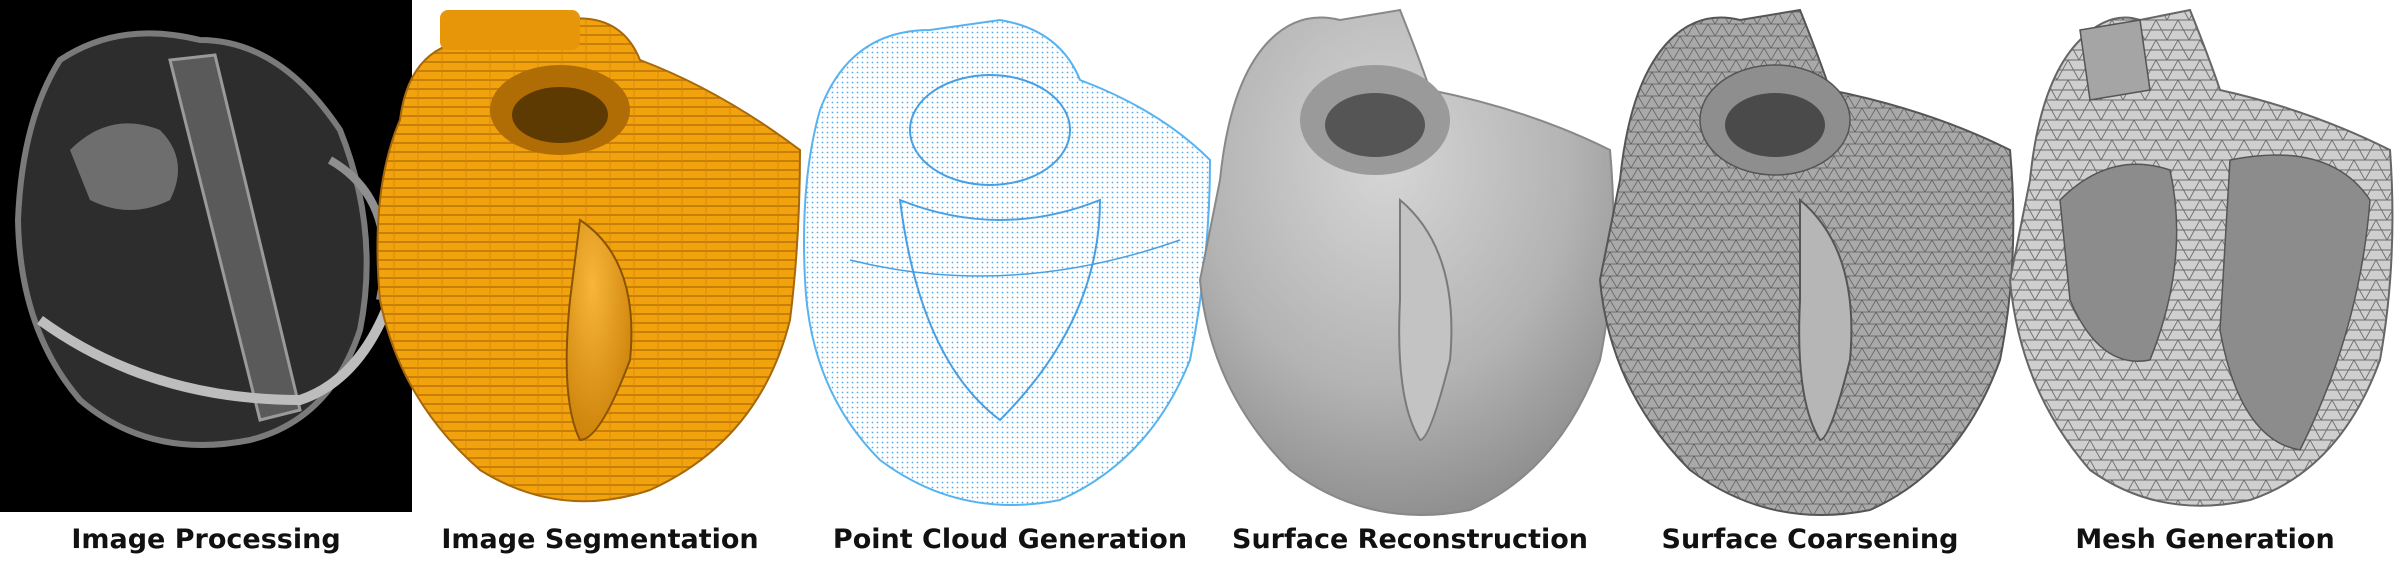  Describe the element at coordinates (510, 30) in the screenshot. I see `segmentation-top-vessel` at that location.